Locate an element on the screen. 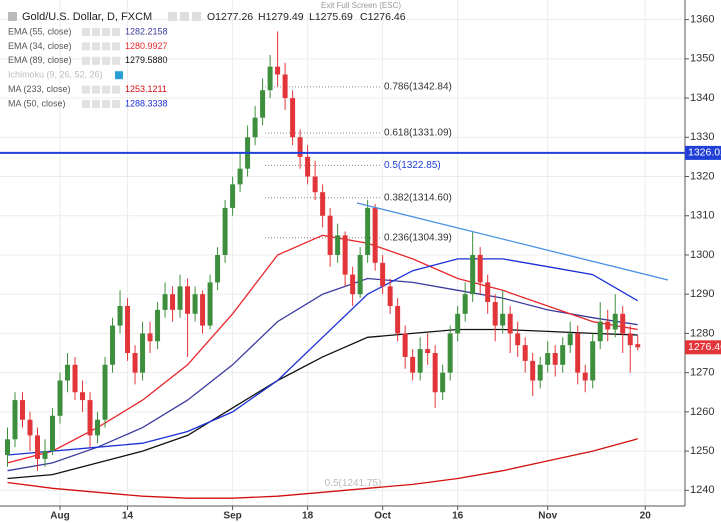  last-price-tag is located at coordinates (703, 347).